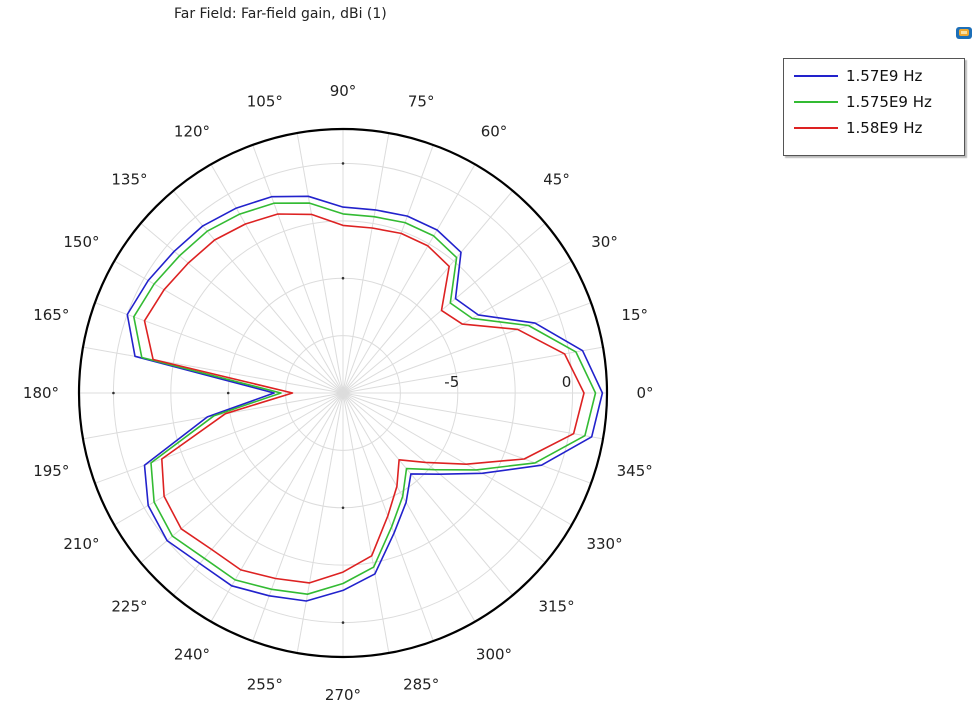 The image size is (977, 711). Describe the element at coordinates (280, 14) in the screenshot. I see `chart-title: Far Field: Far-field gain, dBi (1)` at that location.